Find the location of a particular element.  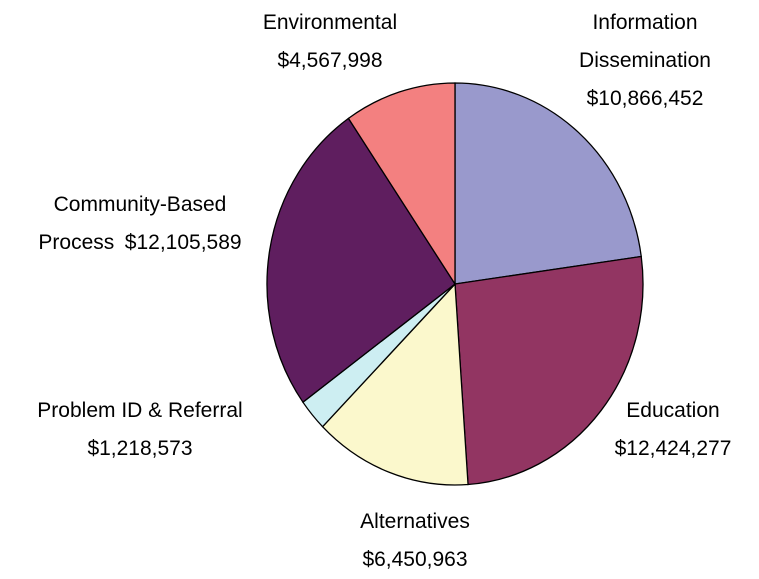

value-label: $10,866,452 is located at coordinates (645, 98).